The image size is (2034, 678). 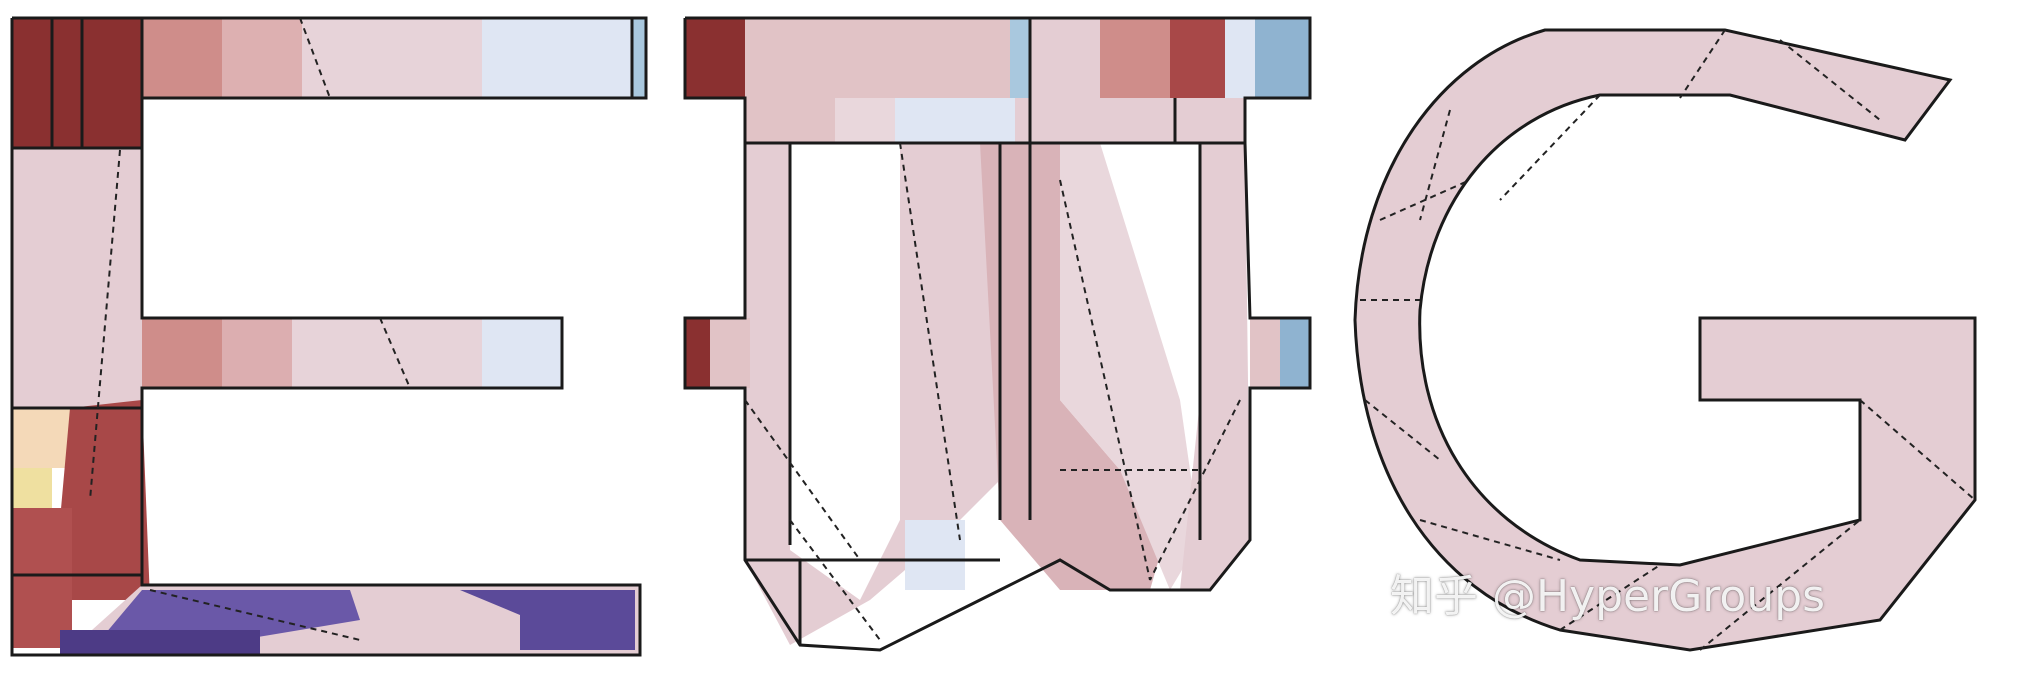 What do you see at coordinates (1608, 596) in the screenshot?
I see `watermark-text: 知乎 @HyperGroups` at bounding box center [1608, 596].